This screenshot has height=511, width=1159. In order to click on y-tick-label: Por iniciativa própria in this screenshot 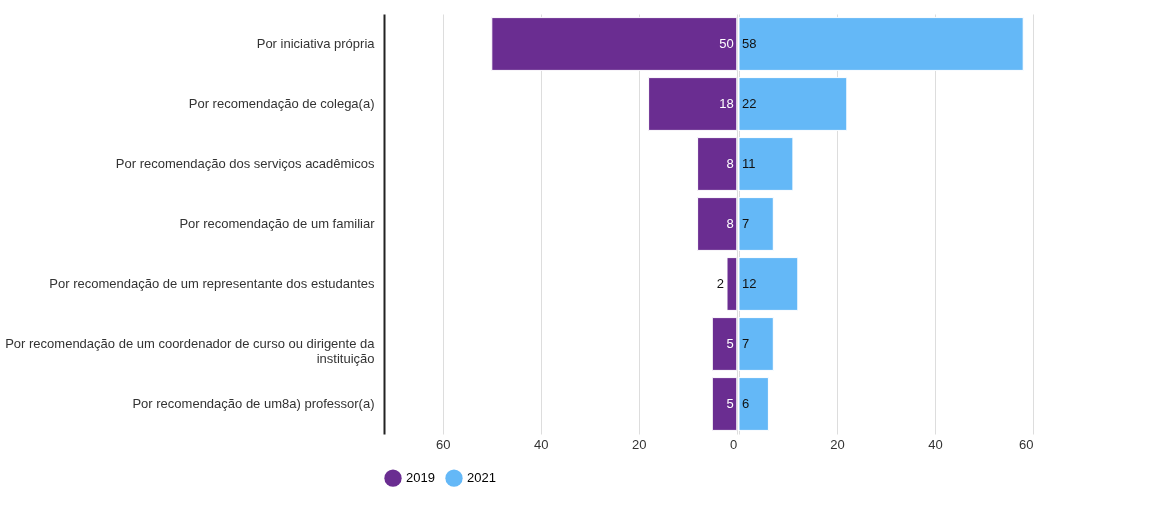, I will do `click(316, 43)`.